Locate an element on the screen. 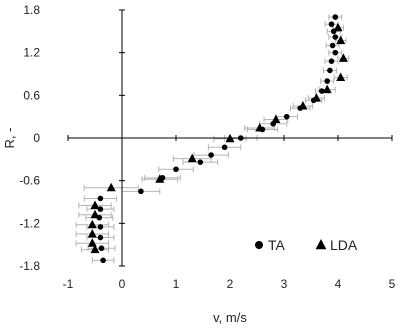 Image resolution: width=401 pixels, height=334 pixels. x-tick-label: 3 is located at coordinates (284, 284).